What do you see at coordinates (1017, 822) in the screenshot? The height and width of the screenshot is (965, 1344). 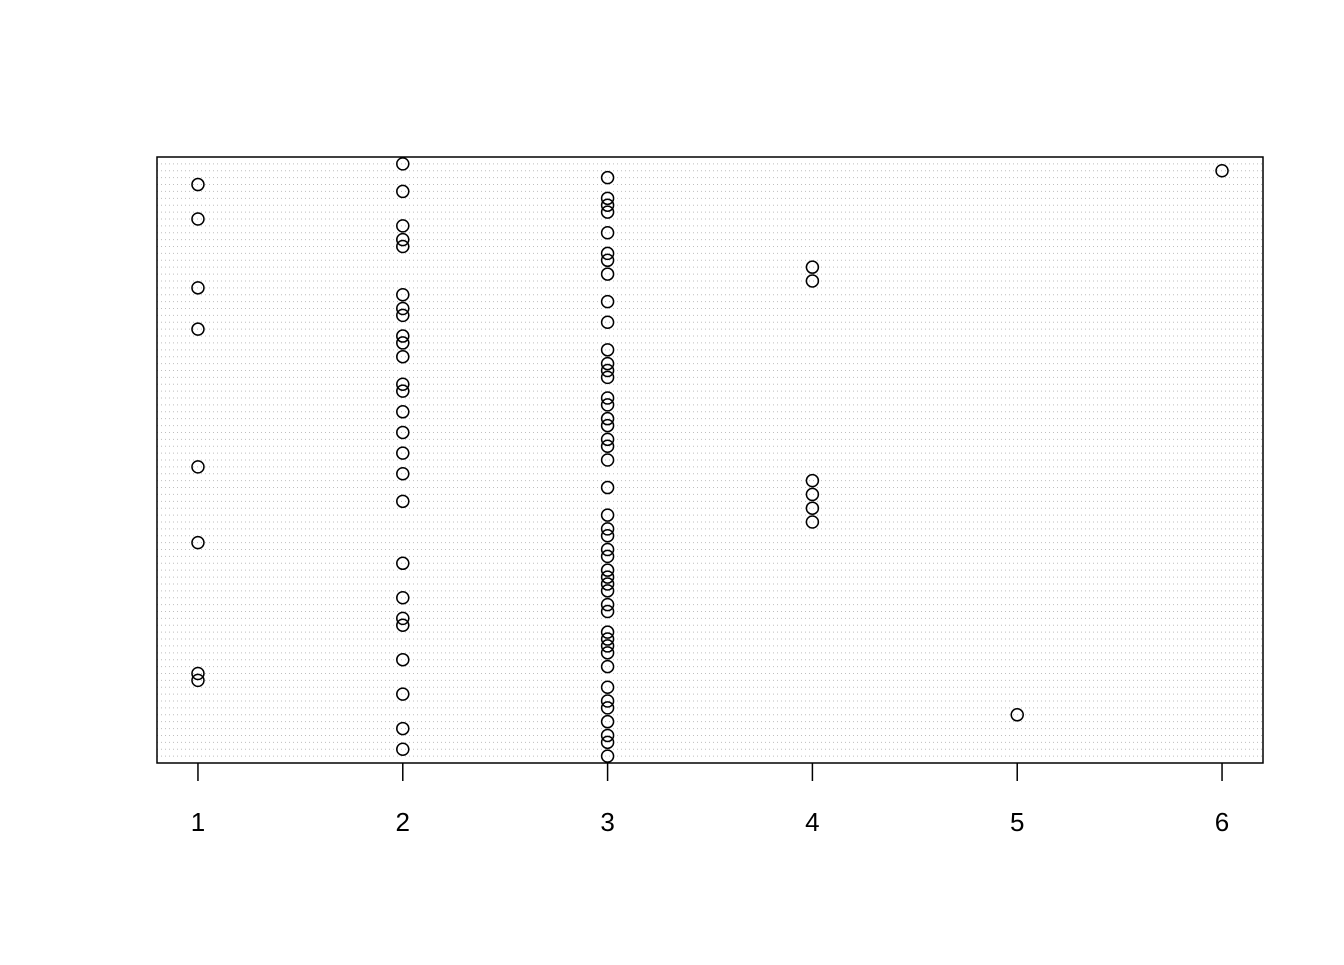 I see `x-tick-label: 5` at bounding box center [1017, 822].